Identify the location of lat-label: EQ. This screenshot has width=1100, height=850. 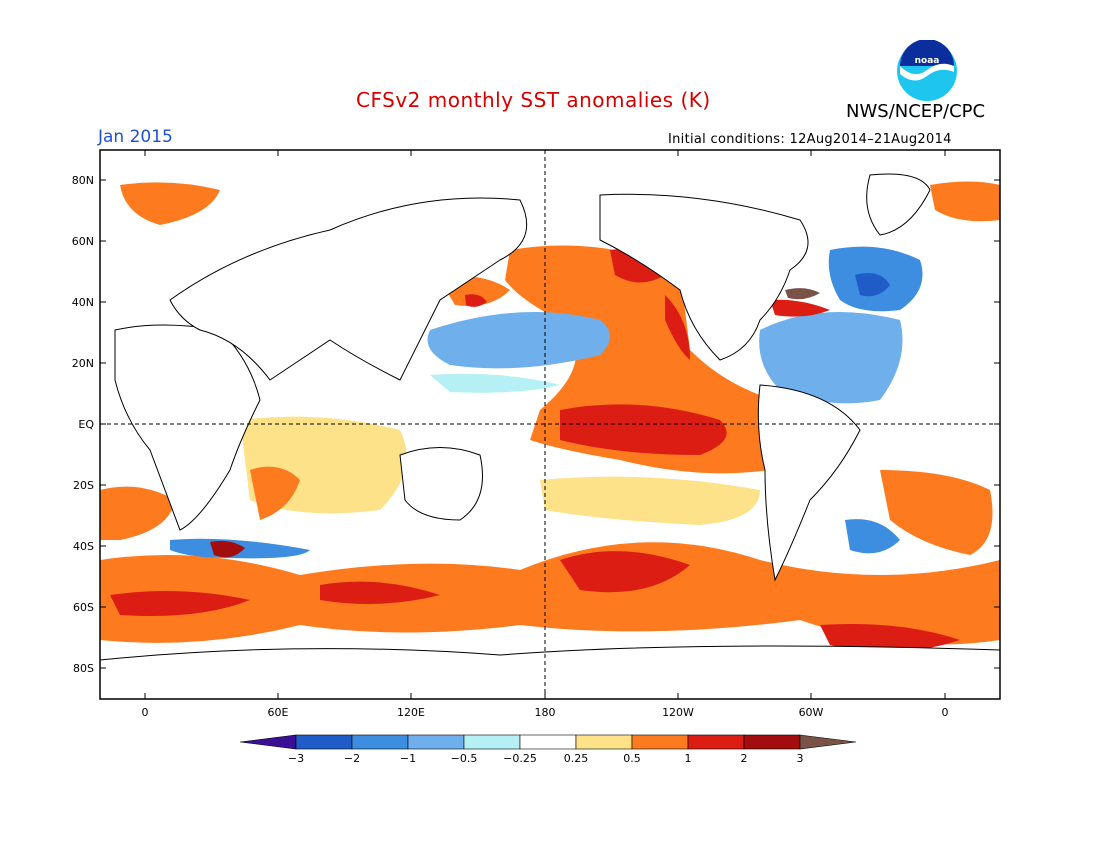
(86, 424).